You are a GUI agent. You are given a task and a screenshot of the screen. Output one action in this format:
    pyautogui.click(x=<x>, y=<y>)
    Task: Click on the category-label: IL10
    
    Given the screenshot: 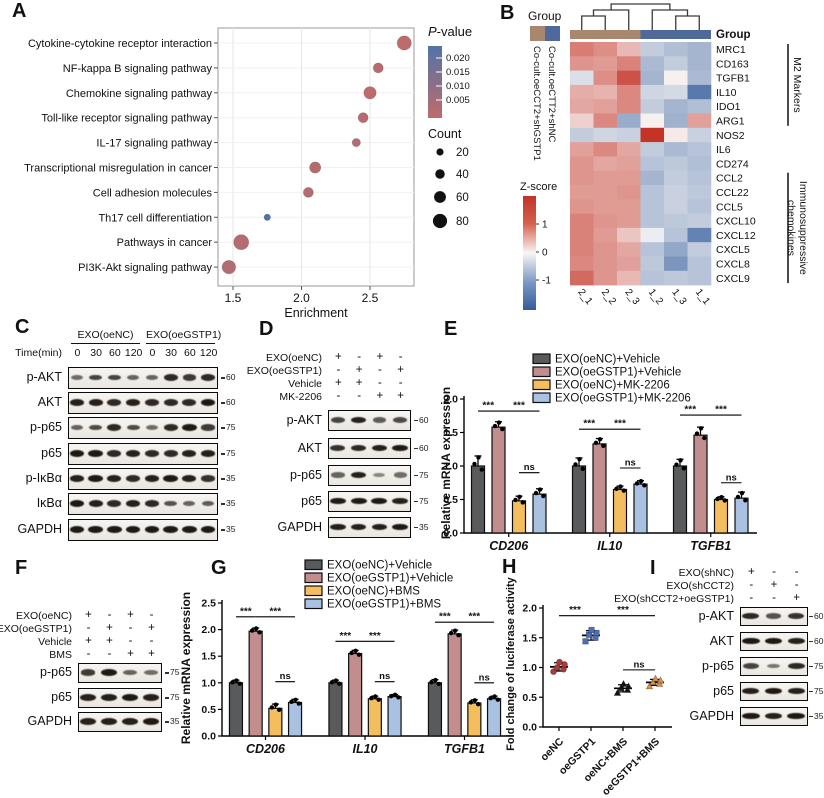 What is the action you would take?
    pyautogui.click(x=609, y=546)
    